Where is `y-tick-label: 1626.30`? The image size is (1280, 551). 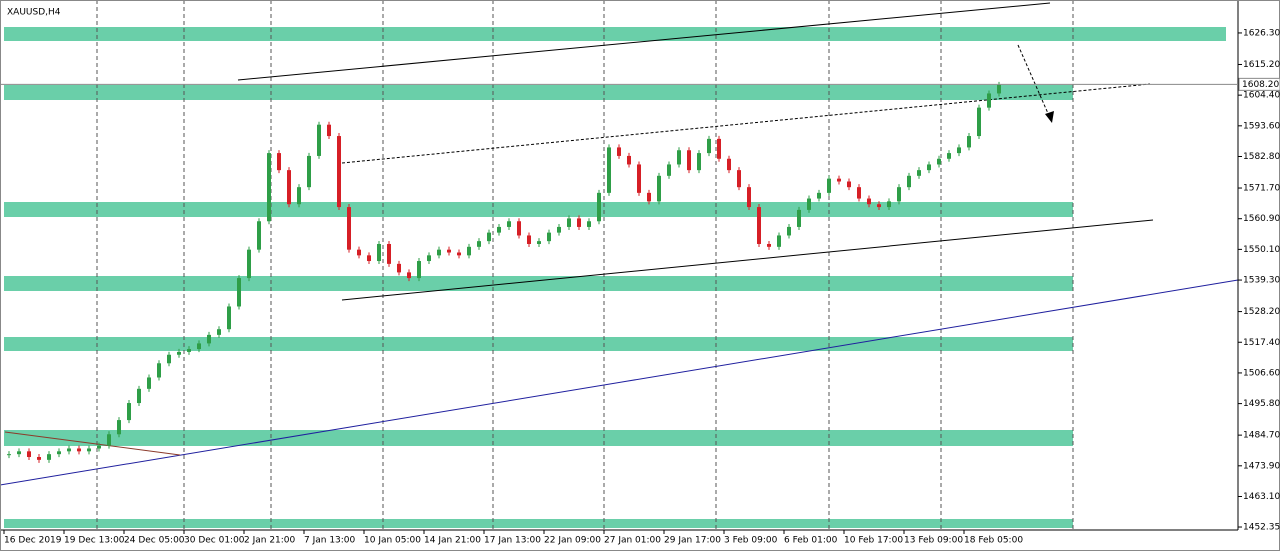
y-tick-label: 1626.30 is located at coordinates (1261, 33).